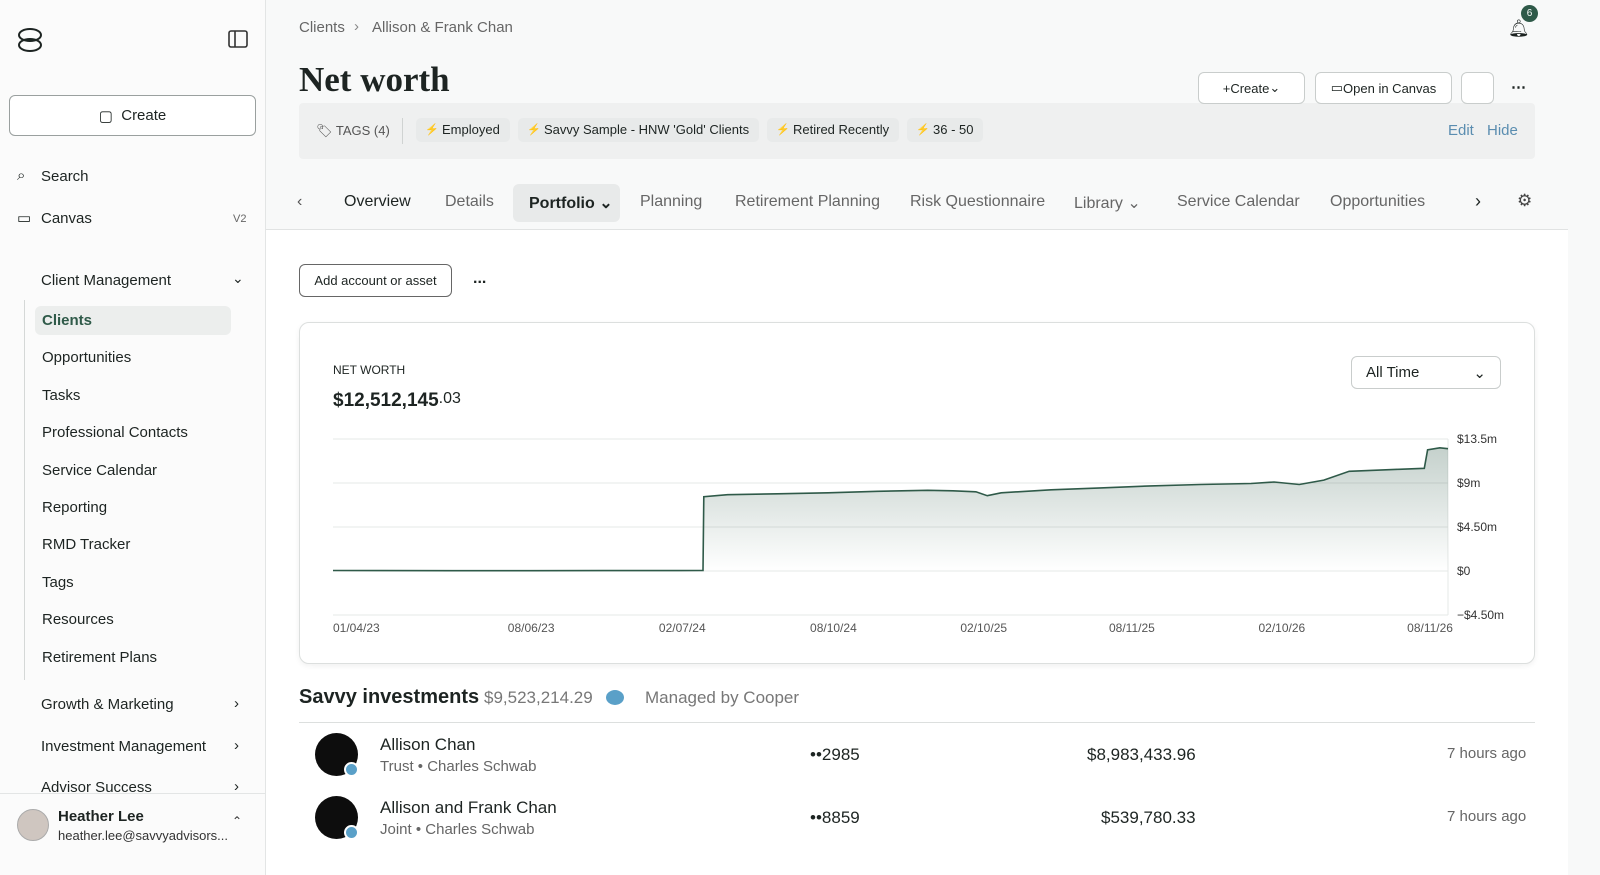 This screenshot has width=1600, height=875. Describe the element at coordinates (377, 201) in the screenshot. I see `tab: Overview` at that location.